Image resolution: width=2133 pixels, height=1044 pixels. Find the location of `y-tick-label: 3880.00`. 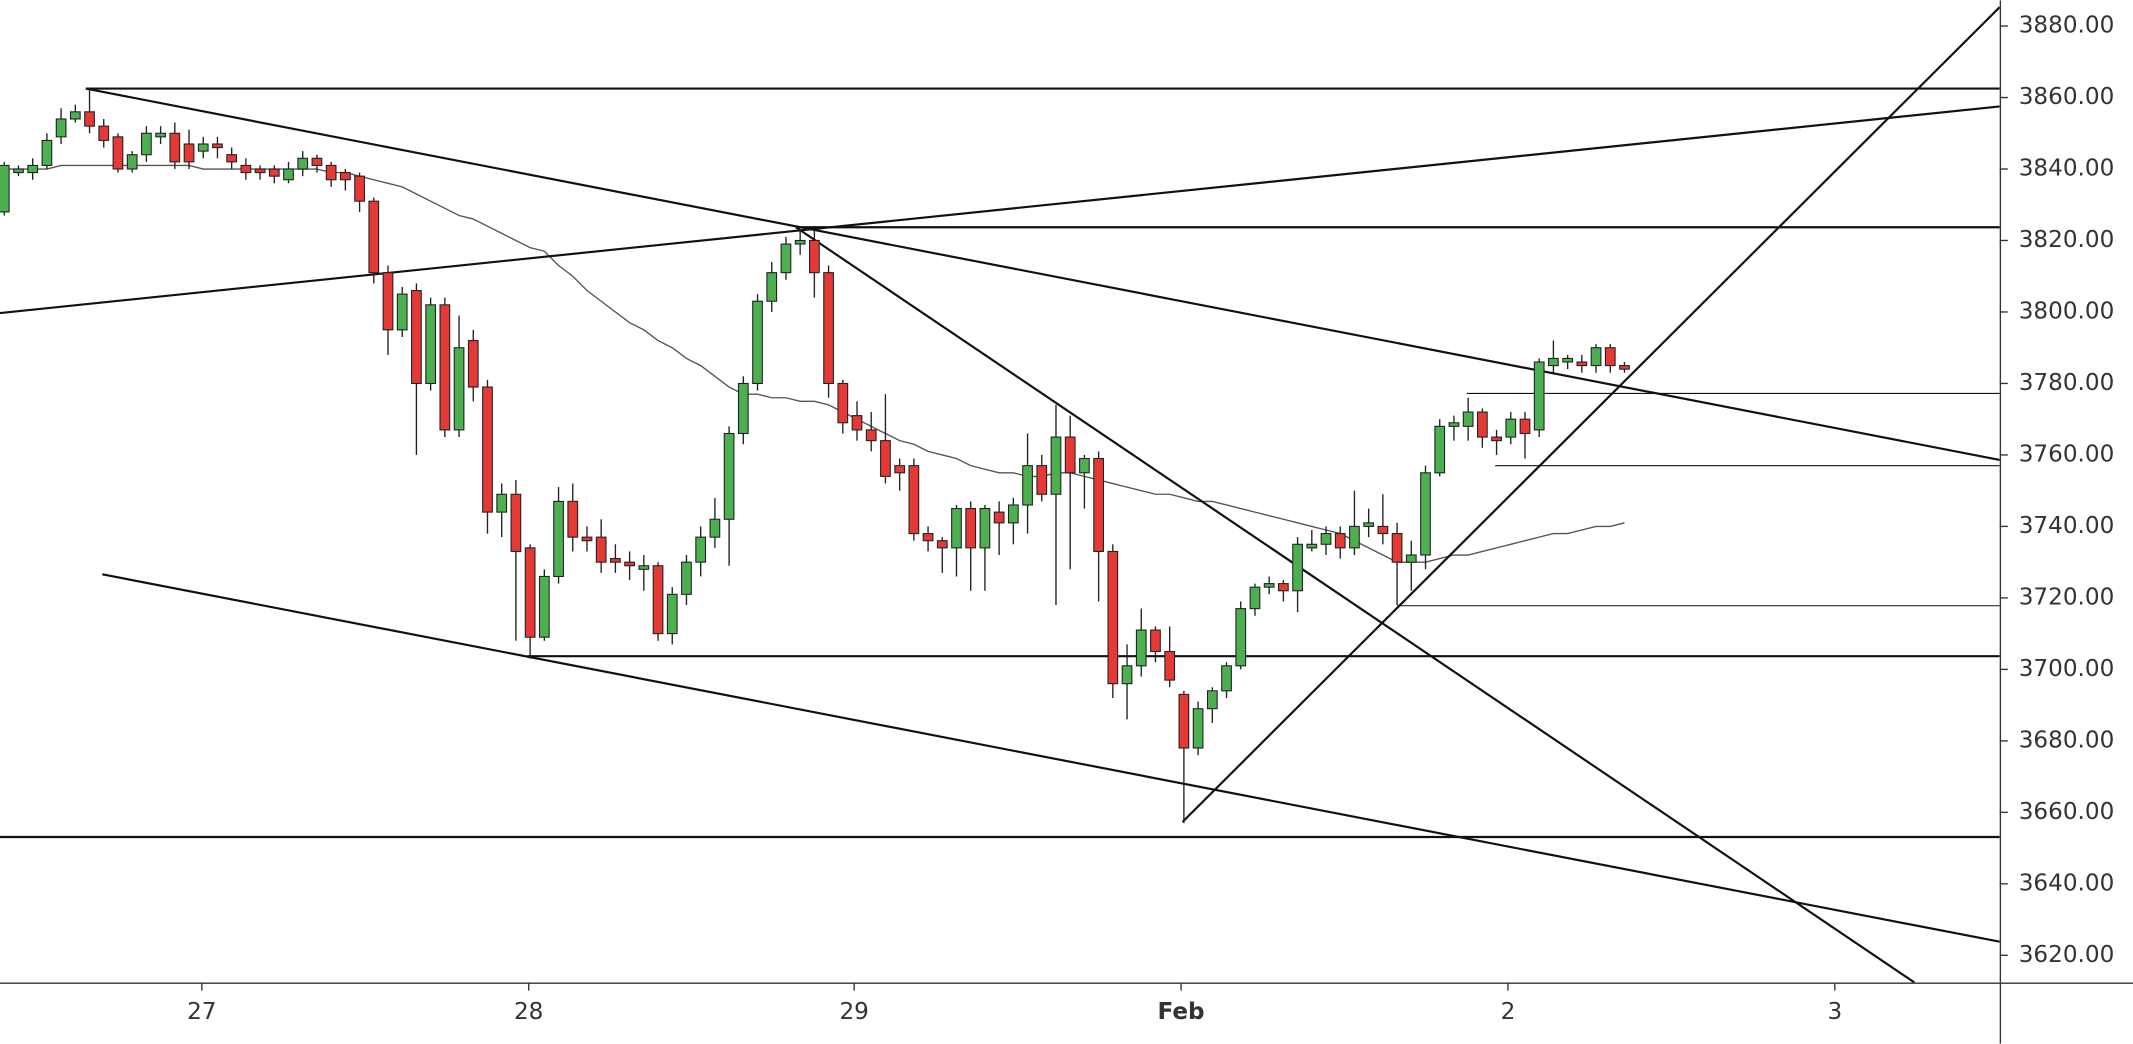

y-tick-label: 3880.00 is located at coordinates (2067, 26).